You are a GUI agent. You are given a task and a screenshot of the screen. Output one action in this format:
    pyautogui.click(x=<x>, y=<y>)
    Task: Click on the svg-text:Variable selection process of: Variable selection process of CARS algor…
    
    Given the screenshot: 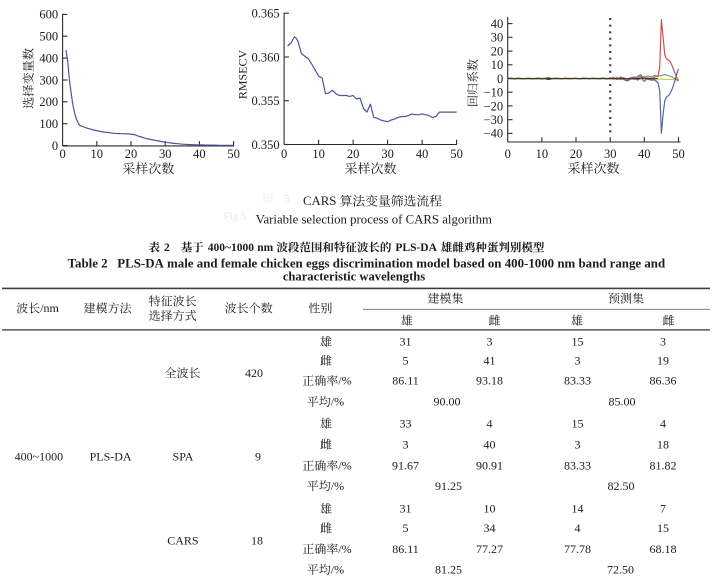 What is the action you would take?
    pyautogui.click(x=374, y=220)
    